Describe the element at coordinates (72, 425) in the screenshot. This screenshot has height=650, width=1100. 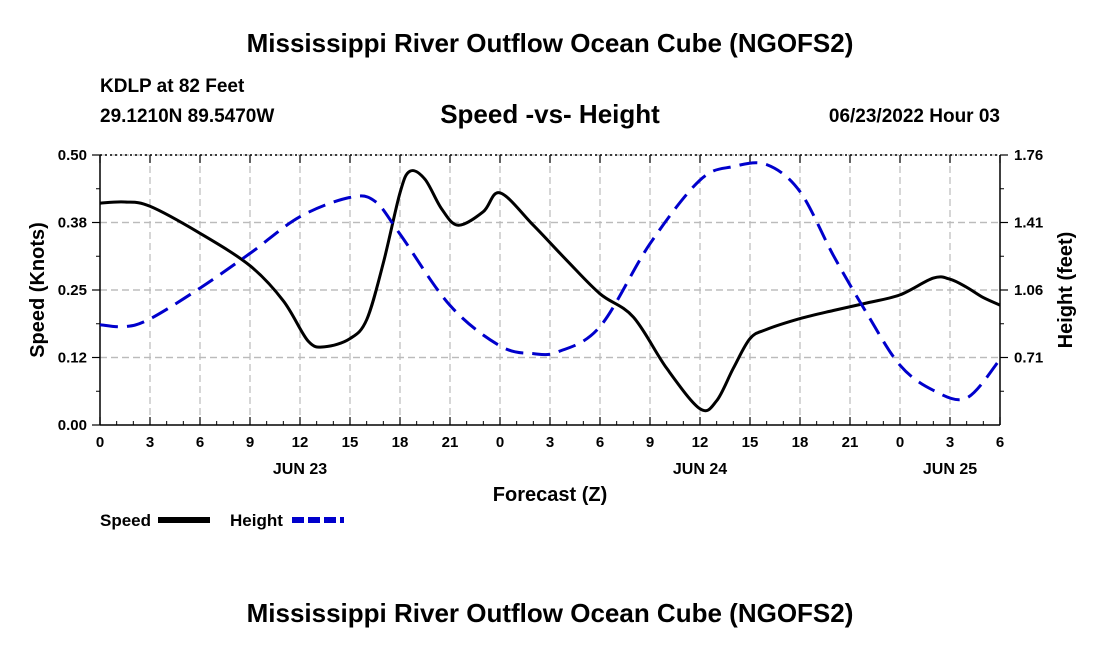
I see `y-tick-label: 0.00` at that location.